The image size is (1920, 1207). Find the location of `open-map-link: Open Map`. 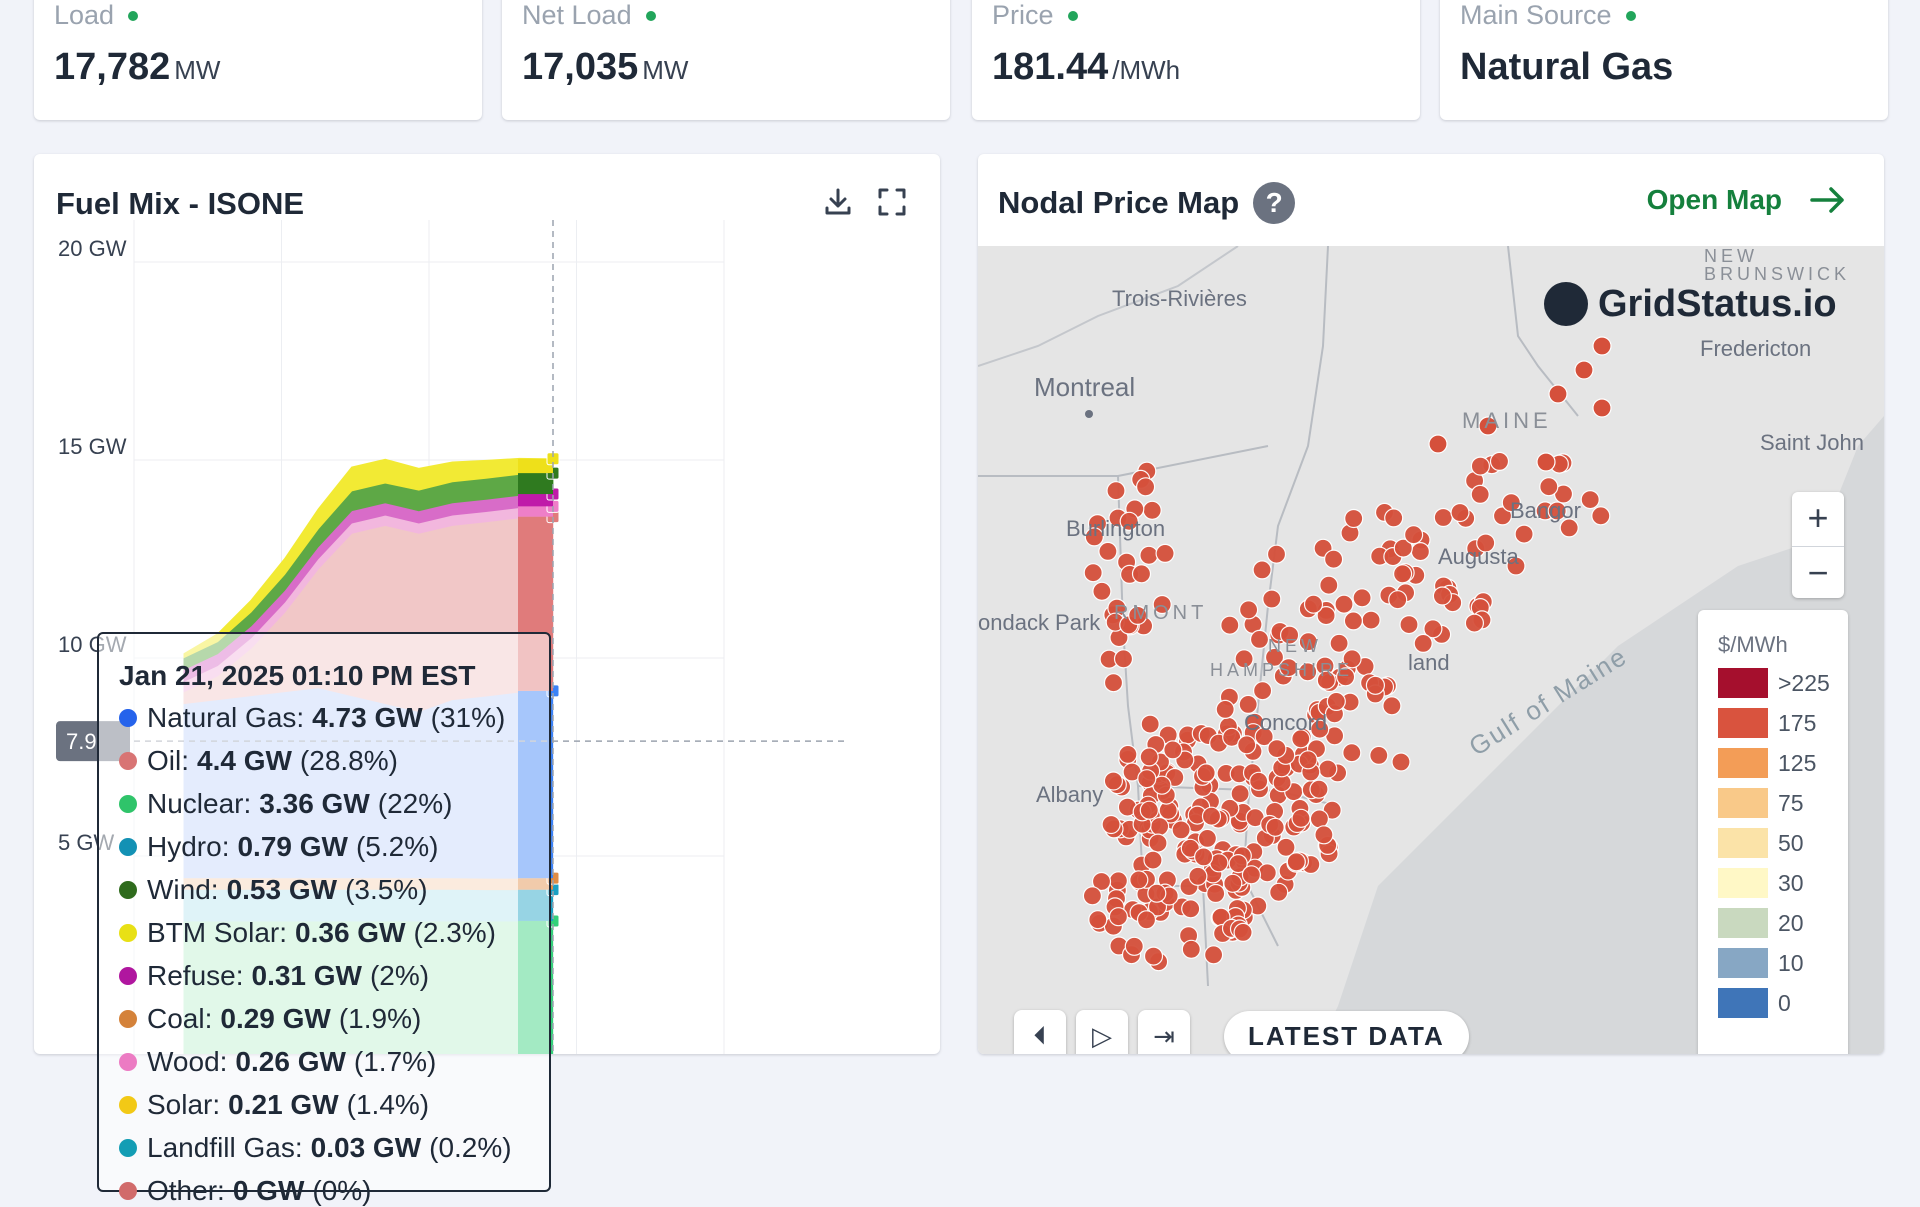

open-map-link: Open Map is located at coordinates (1747, 200).